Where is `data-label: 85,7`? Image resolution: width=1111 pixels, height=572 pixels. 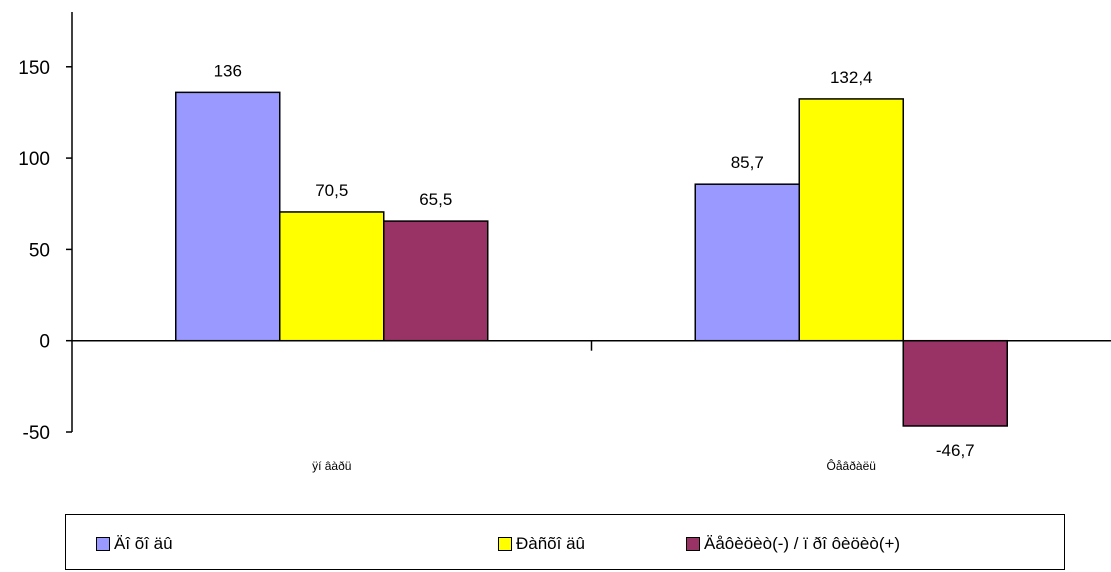
data-label: 85,7 is located at coordinates (747, 162).